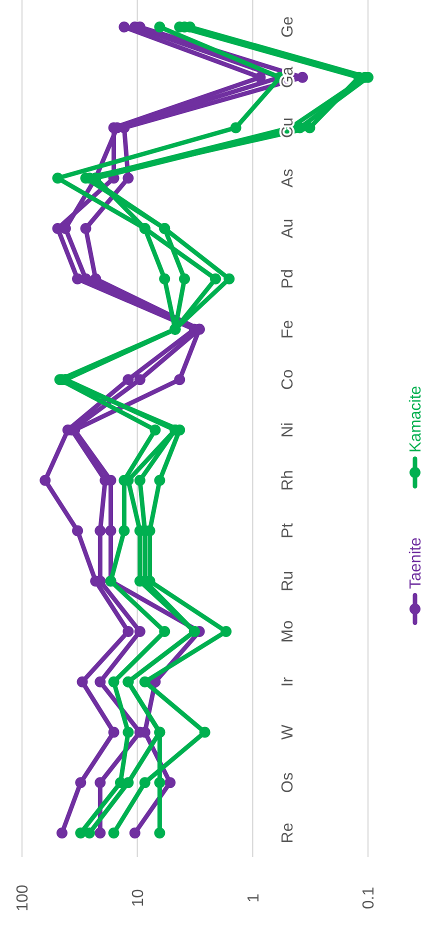 This screenshot has width=430, height=928. What do you see at coordinates (287, 581) in the screenshot?
I see `y-tick-label: Ru` at bounding box center [287, 581].